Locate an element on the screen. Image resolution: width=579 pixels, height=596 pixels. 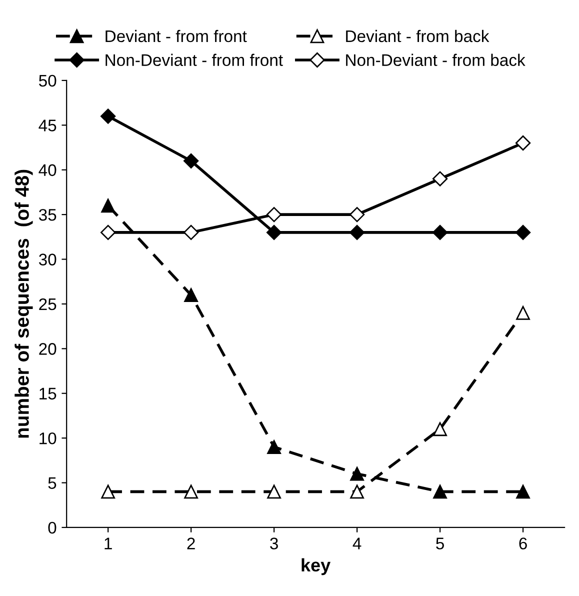
x-tick-label: 3 is located at coordinates (274, 544).